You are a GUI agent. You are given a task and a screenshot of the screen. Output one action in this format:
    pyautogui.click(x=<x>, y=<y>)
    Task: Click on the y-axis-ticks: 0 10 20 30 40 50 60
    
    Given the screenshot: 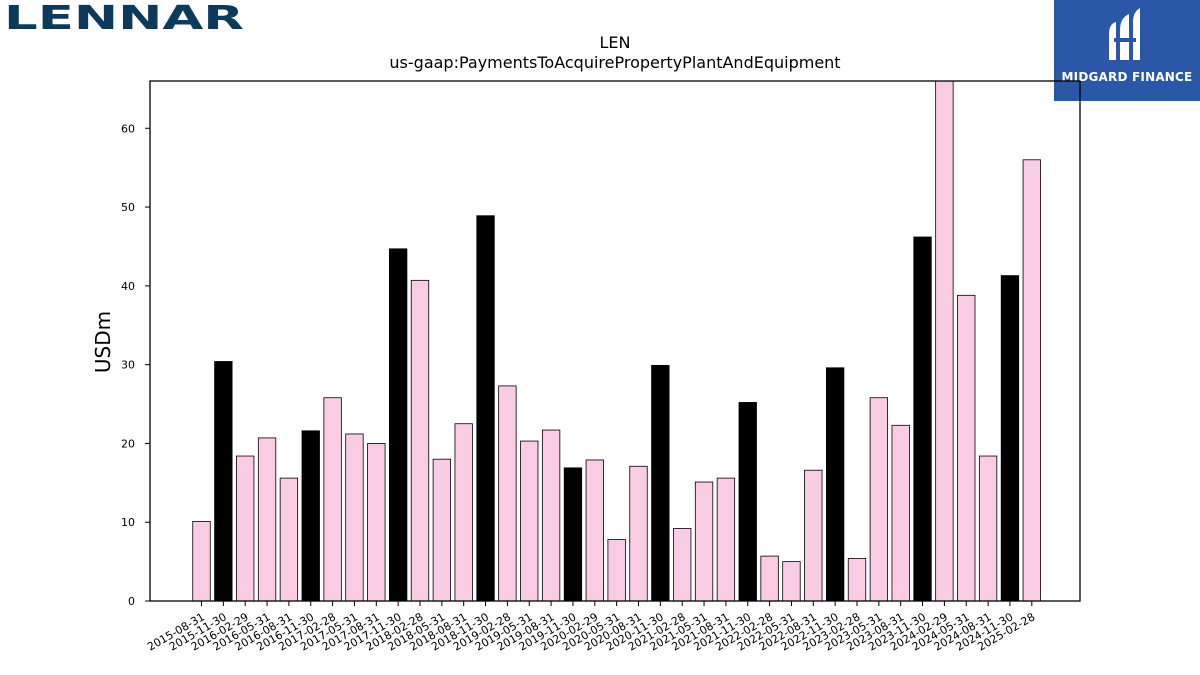 What is the action you would take?
    pyautogui.click(x=135, y=365)
    